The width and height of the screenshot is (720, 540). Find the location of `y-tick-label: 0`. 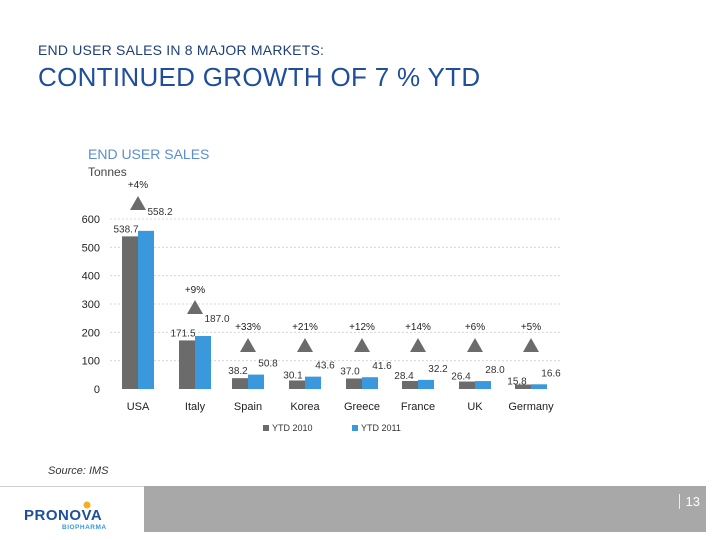

y-tick-label: 0 is located at coordinates (97, 390).